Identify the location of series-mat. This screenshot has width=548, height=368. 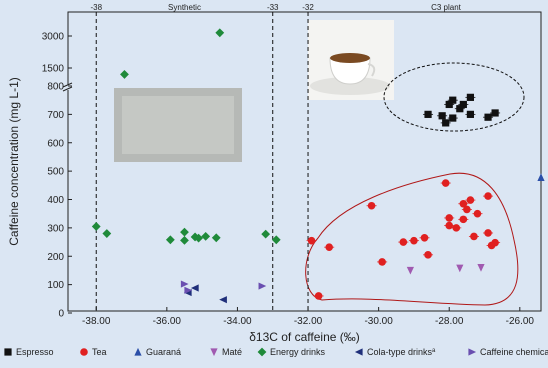
(445, 269).